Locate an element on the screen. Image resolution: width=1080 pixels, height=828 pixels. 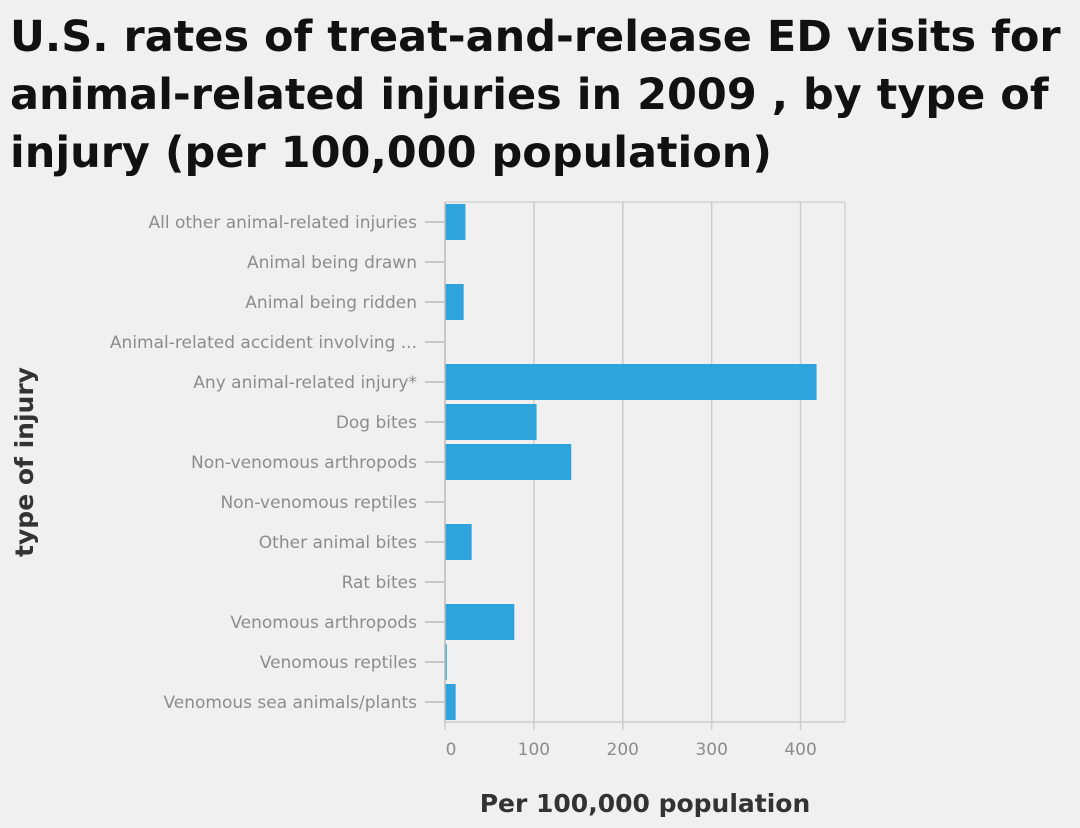
bar-non-venomous-arthropods is located at coordinates (508, 462).